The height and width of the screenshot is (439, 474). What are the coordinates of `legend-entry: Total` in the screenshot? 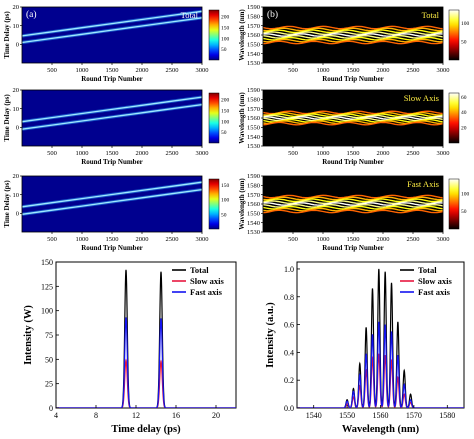 It's located at (427, 270).